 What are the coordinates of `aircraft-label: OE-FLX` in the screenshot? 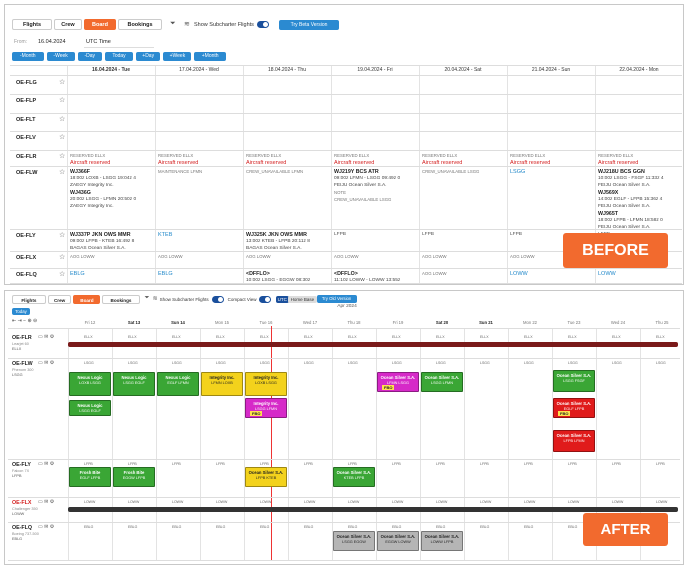 It's located at (22, 503).